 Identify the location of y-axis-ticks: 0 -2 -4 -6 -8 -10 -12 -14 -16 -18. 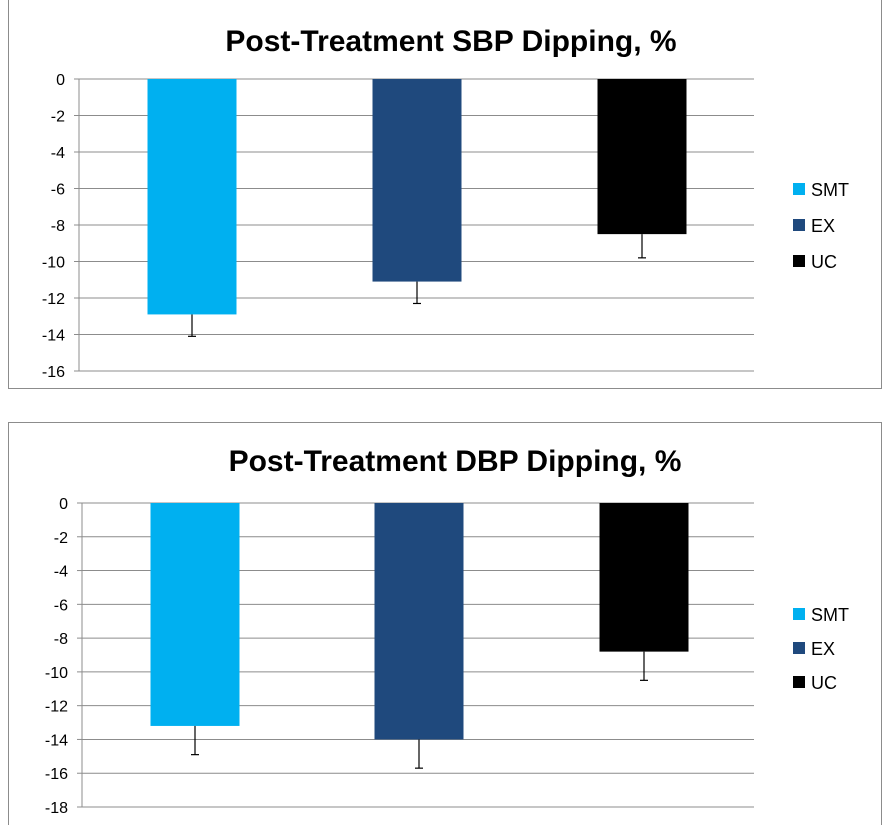
(63, 656).